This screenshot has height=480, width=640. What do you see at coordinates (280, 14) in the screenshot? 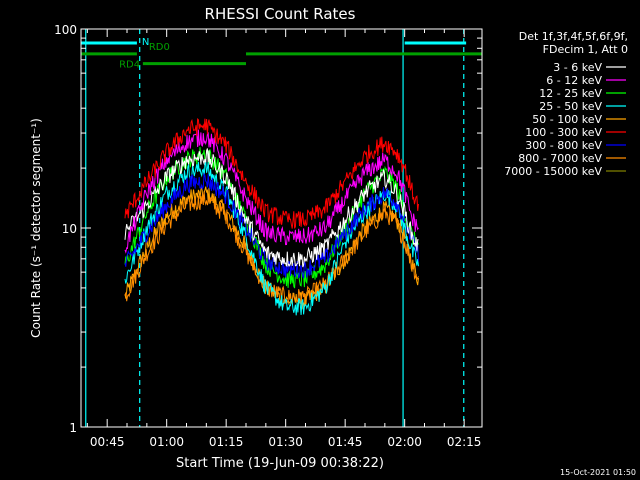
I see `chart-title: RHESSI Count Rates` at bounding box center [280, 14].